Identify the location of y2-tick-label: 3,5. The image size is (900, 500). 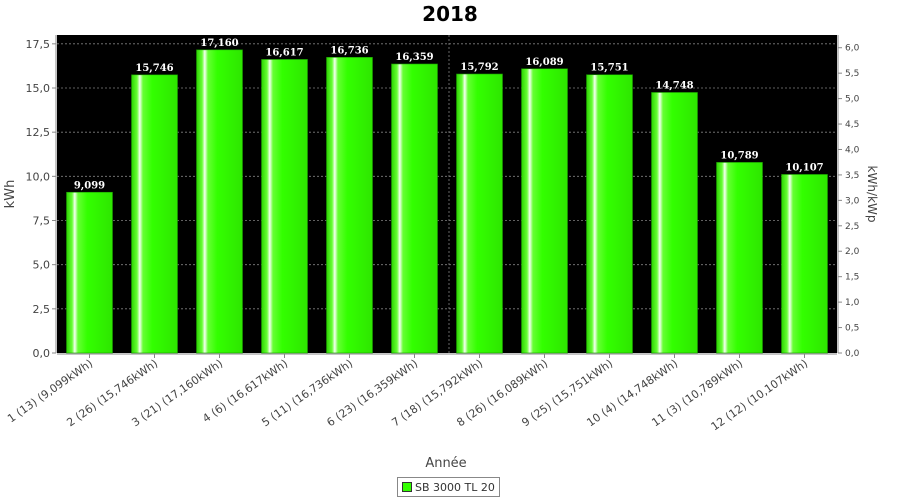
(852, 176).